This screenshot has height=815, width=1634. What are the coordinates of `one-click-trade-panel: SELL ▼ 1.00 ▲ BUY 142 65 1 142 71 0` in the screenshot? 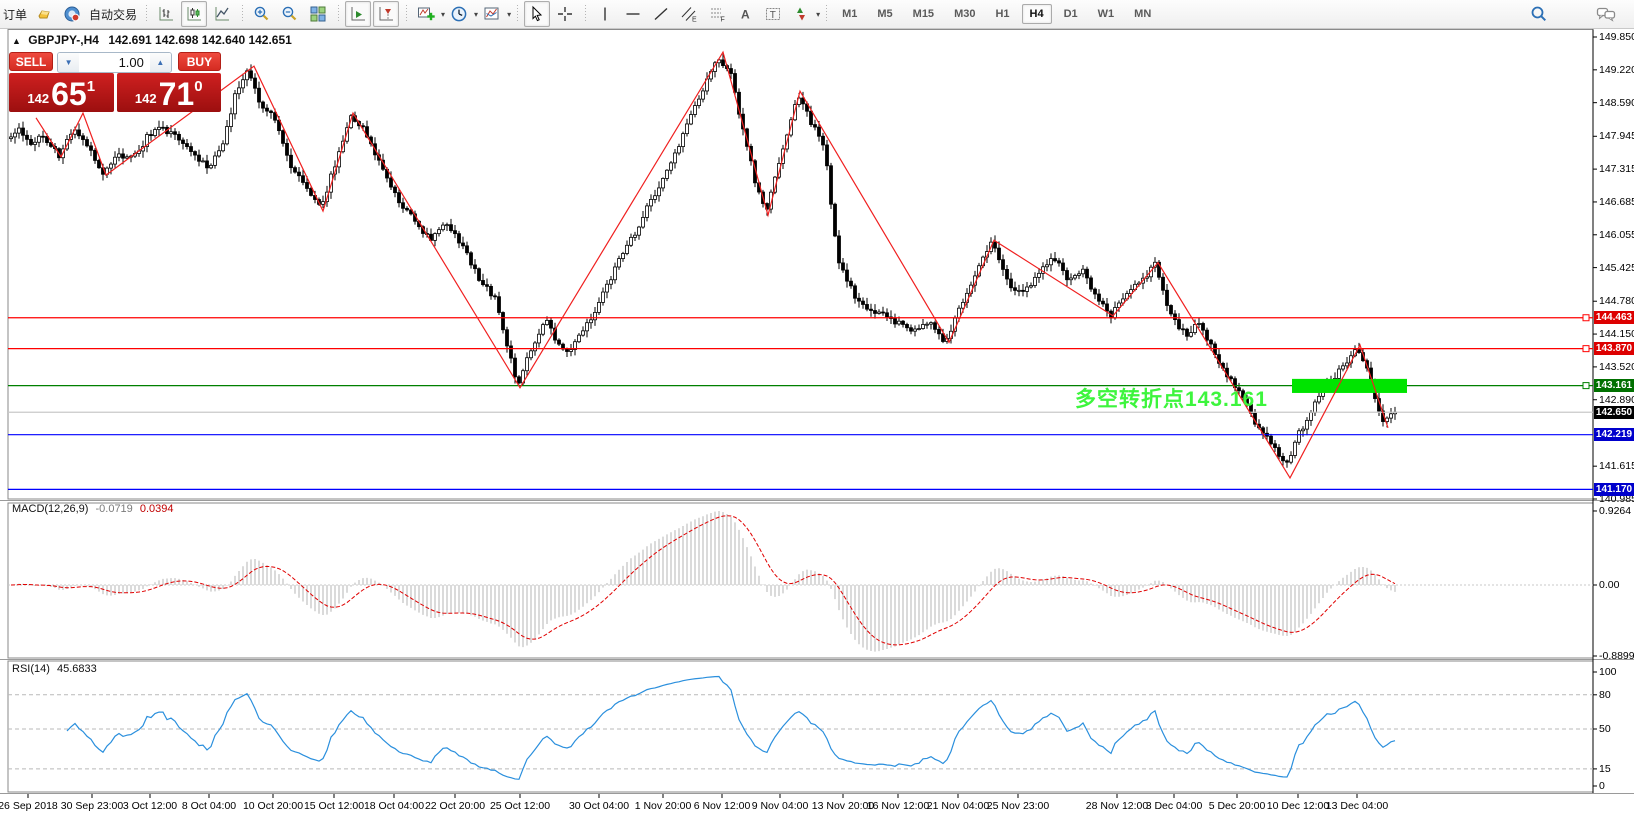 It's located at (115, 82).